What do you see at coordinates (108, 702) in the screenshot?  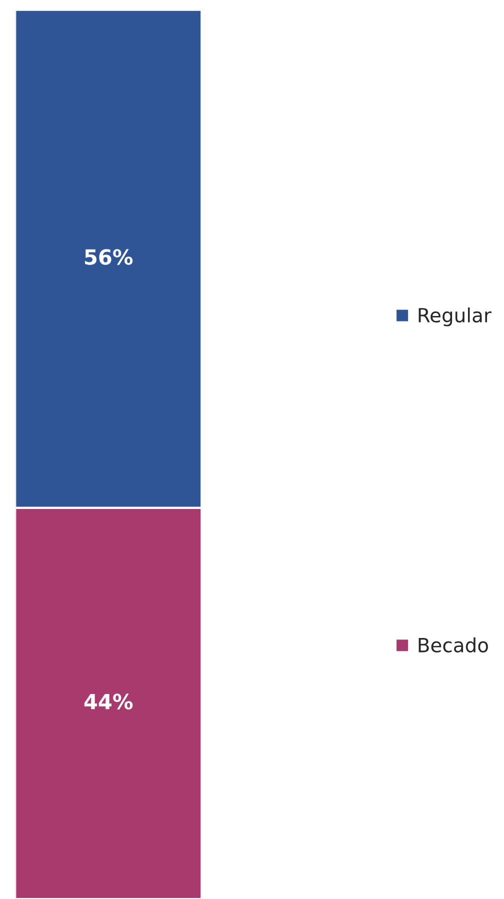 I see `data-label: 44%` at bounding box center [108, 702].